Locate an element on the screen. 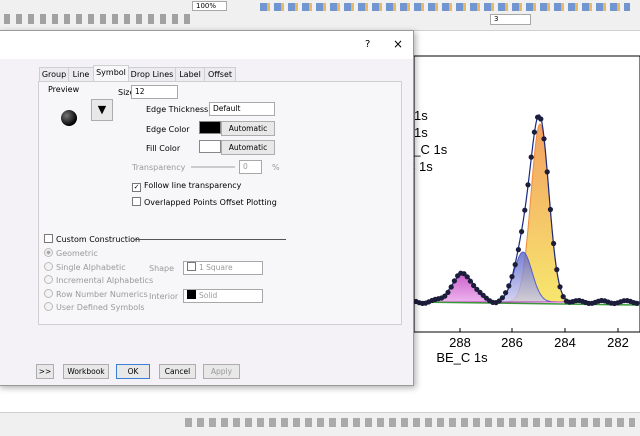 This screenshot has width=640, height=436. x-axis-label: BE_C 1s is located at coordinates (462, 357).